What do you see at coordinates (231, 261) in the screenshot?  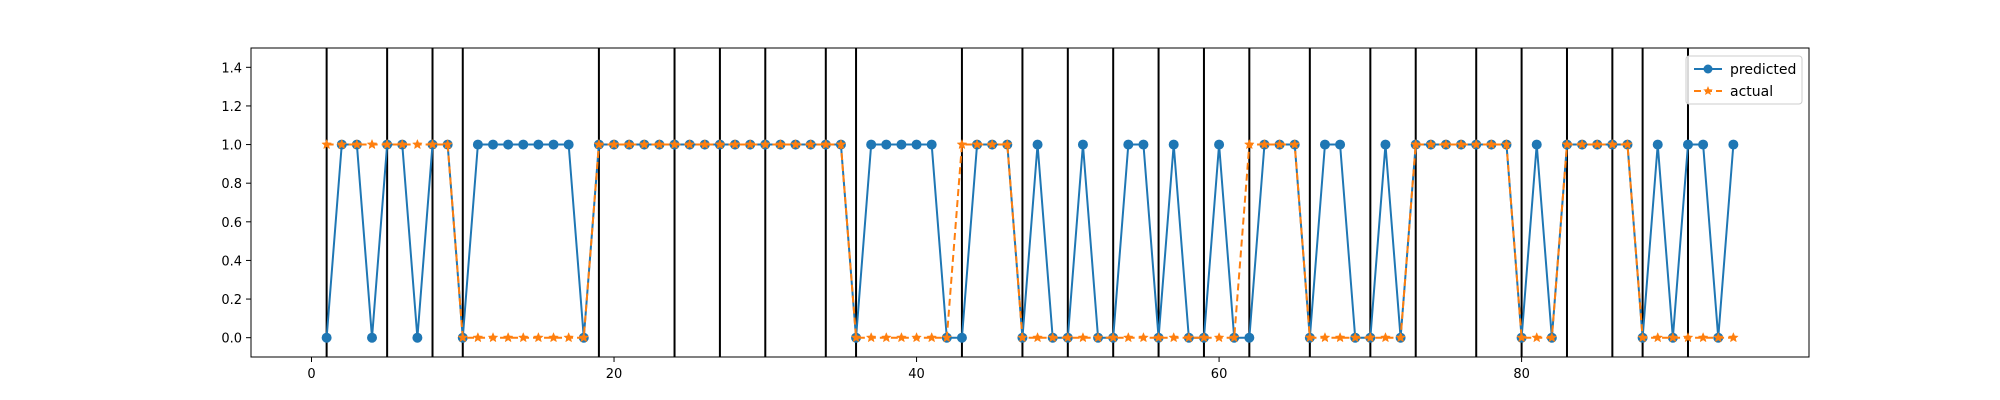 I see `y-tick-label: 0.4` at bounding box center [231, 261].